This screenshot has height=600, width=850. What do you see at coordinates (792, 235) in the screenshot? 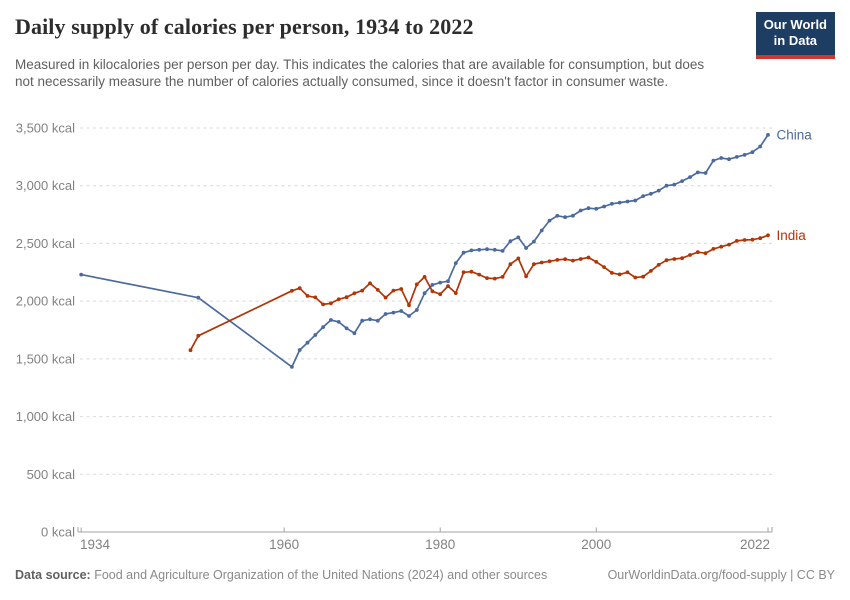
I see `series-label-india: India` at bounding box center [792, 235].